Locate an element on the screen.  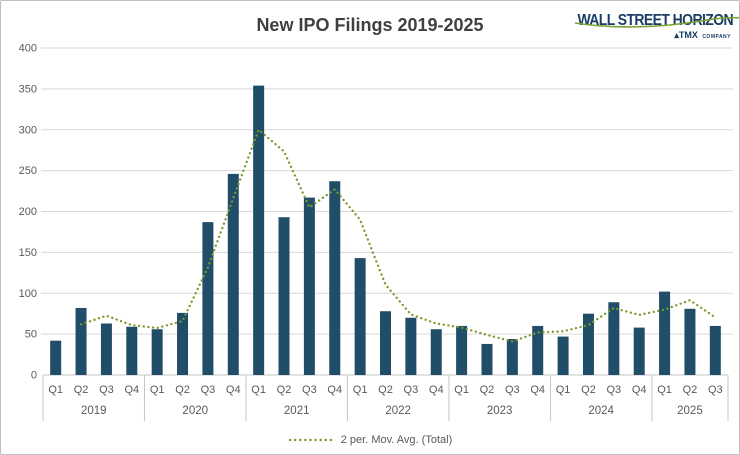
bar-2025-Q3 is located at coordinates (715, 350).